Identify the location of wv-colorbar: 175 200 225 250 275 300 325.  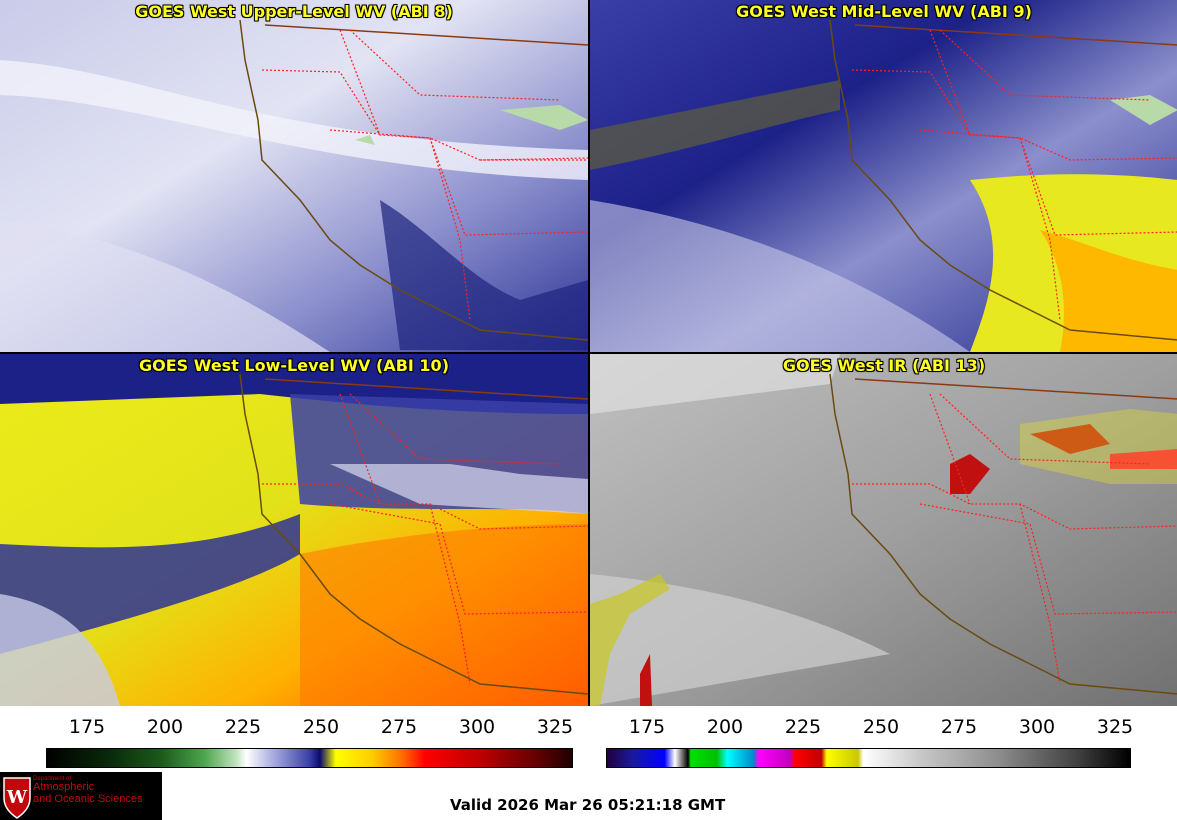
(294, 741).